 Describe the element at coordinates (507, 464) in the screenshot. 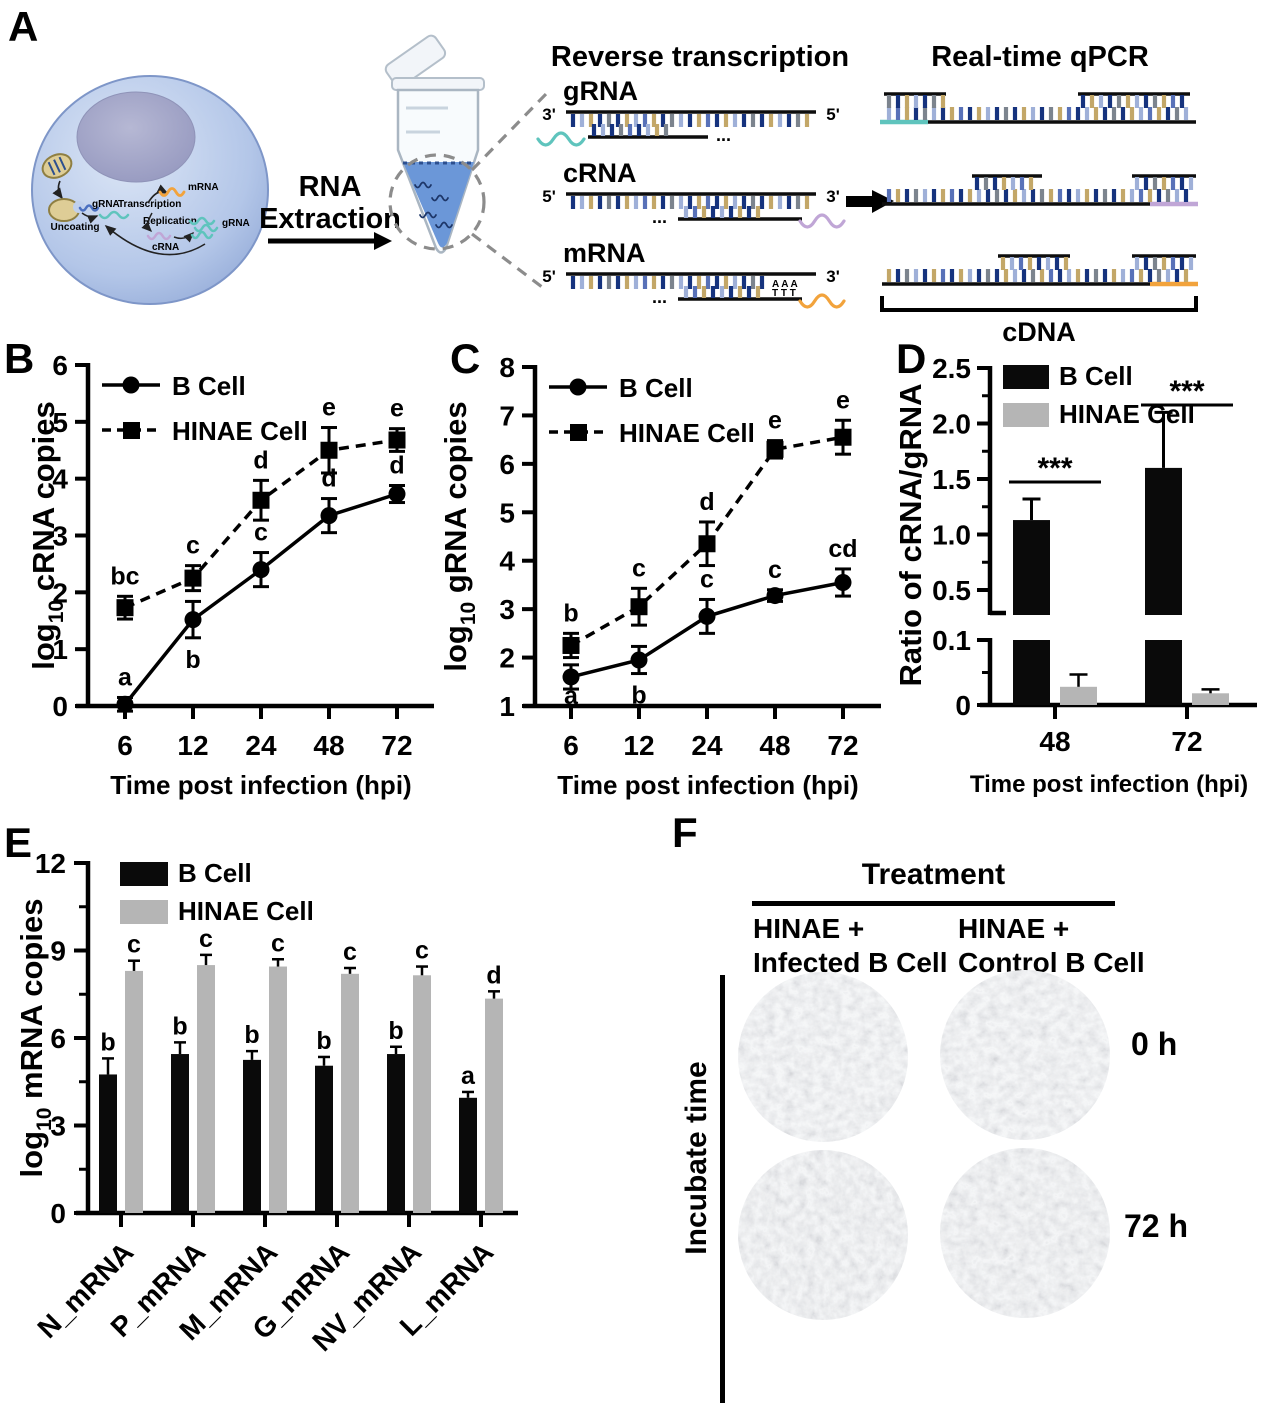

I see `y-tick-label: 6` at that location.